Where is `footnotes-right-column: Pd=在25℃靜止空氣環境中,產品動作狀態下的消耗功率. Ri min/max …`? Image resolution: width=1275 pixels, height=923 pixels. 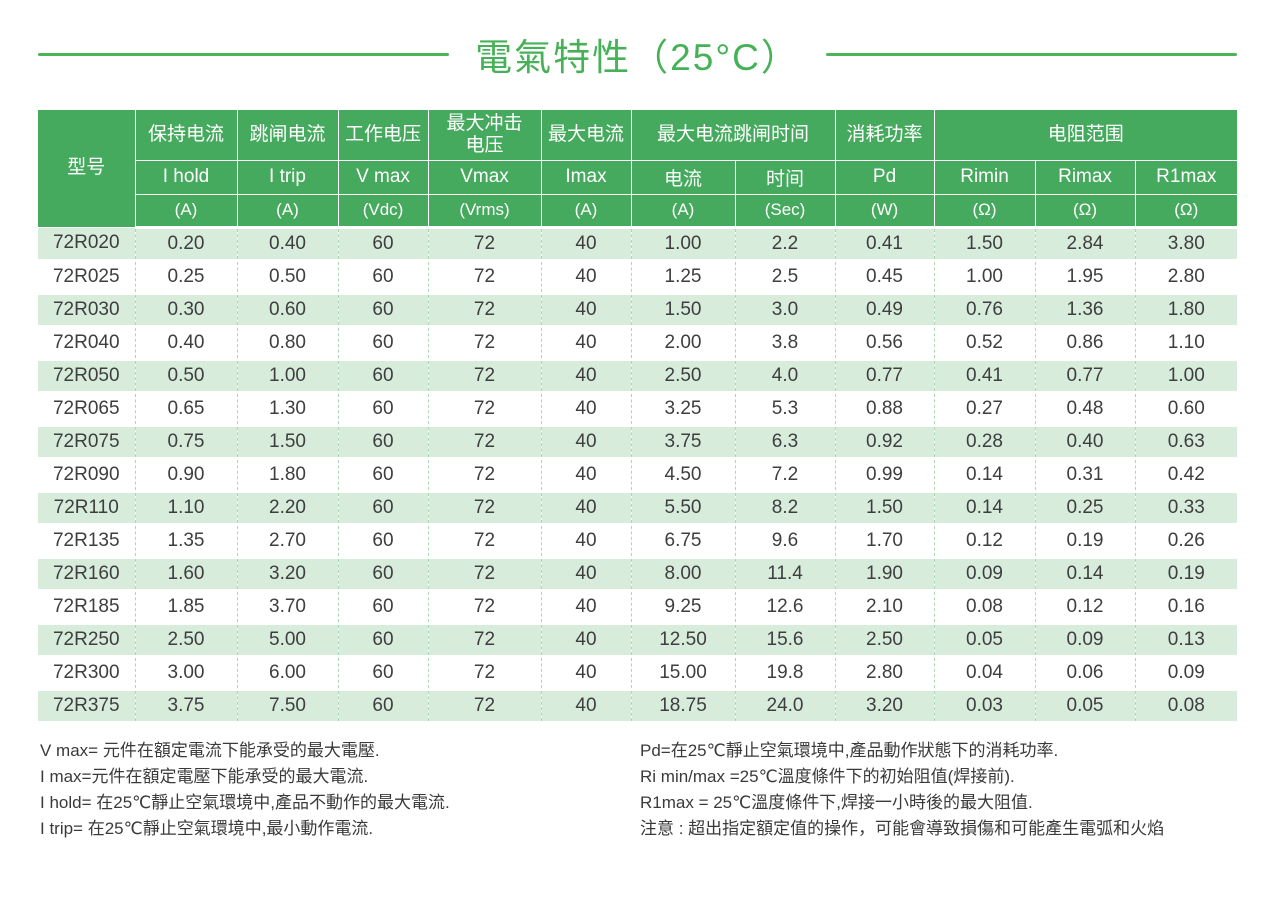 footnotes-right-column: Pd=在25℃靜止空氣環境中,產品動作狀態下的消耗功率. Ri min/max … is located at coordinates (937, 790).